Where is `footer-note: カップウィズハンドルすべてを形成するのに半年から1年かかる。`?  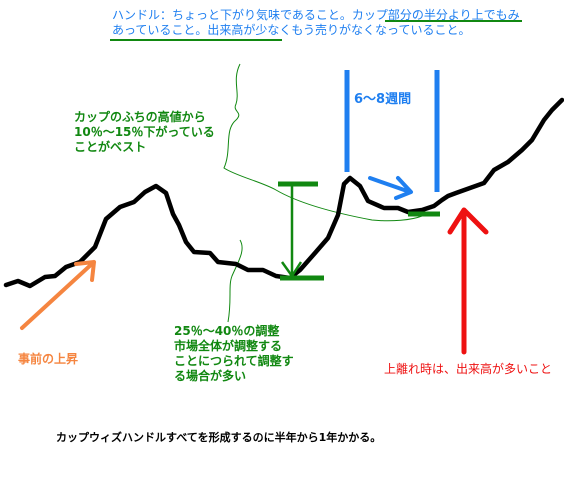 footer-note: カップウィズハンドルすべてを形成するのに半年から1年かかる。 is located at coordinates (219, 437).